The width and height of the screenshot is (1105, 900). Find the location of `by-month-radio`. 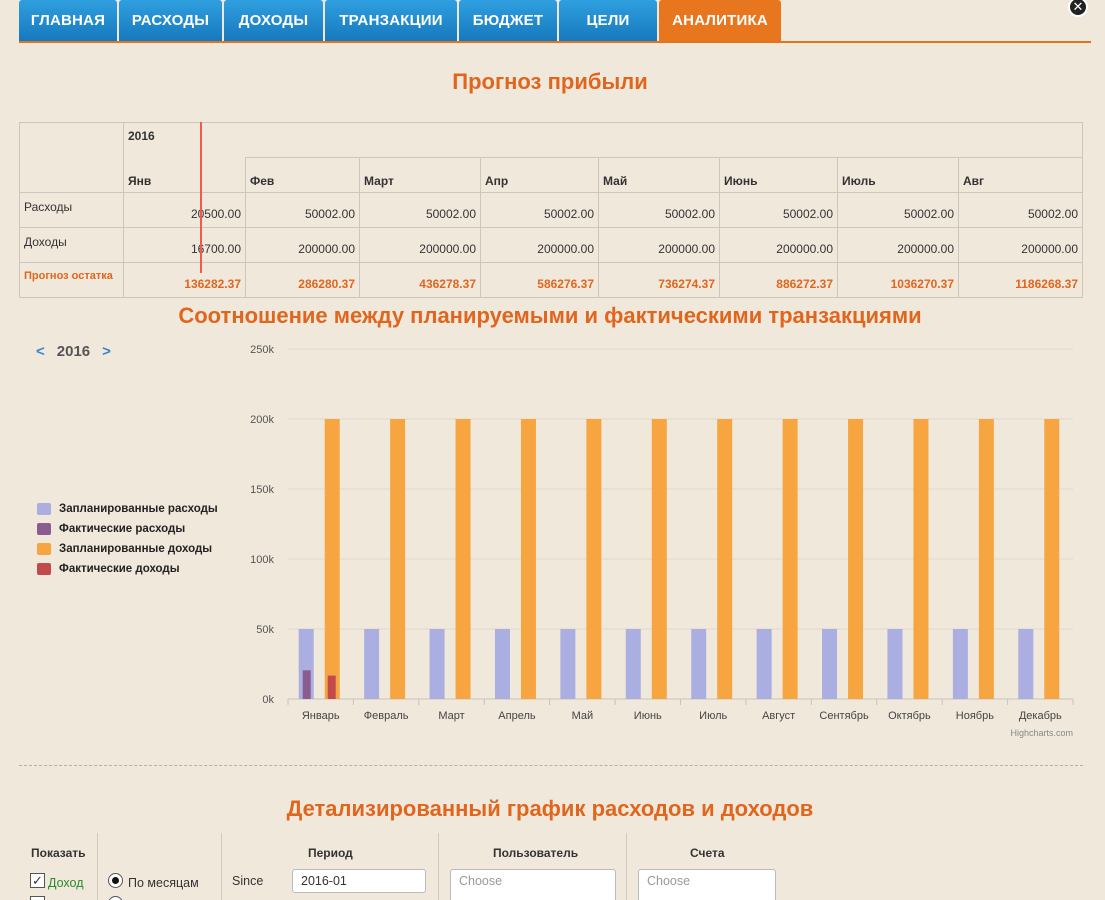

by-month-radio is located at coordinates (115, 880).